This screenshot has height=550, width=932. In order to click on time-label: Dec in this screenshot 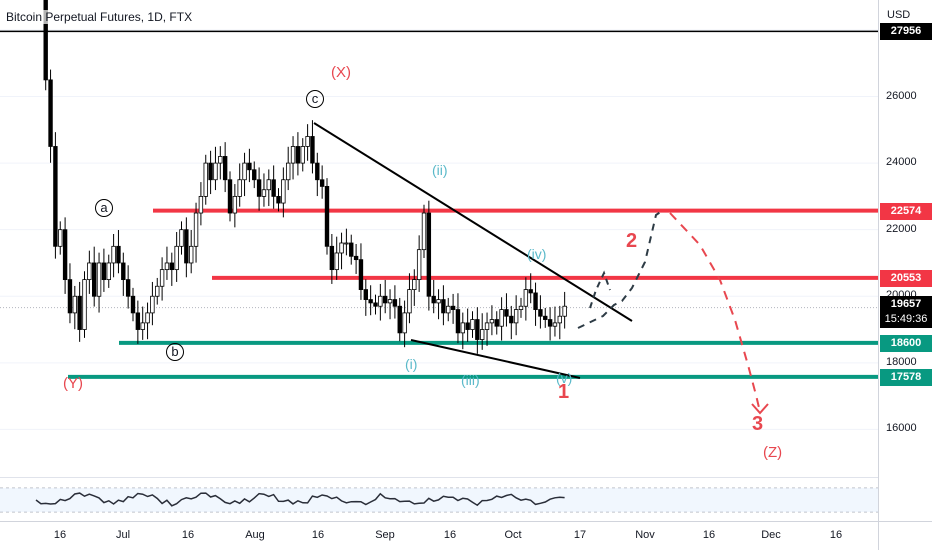, I will do `click(771, 535)`.